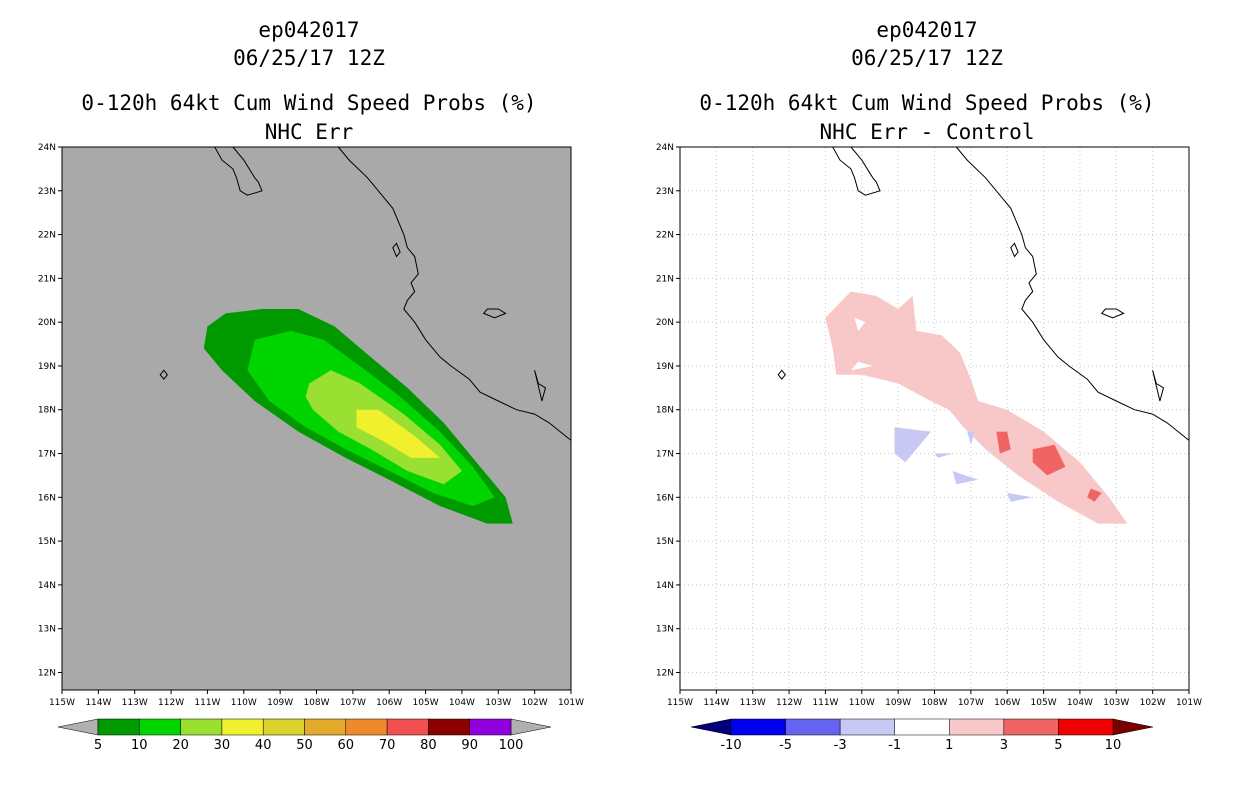 The image size is (1236, 800). Describe the element at coordinates (860, 324) in the screenshot. I see `contour-hole` at that location.